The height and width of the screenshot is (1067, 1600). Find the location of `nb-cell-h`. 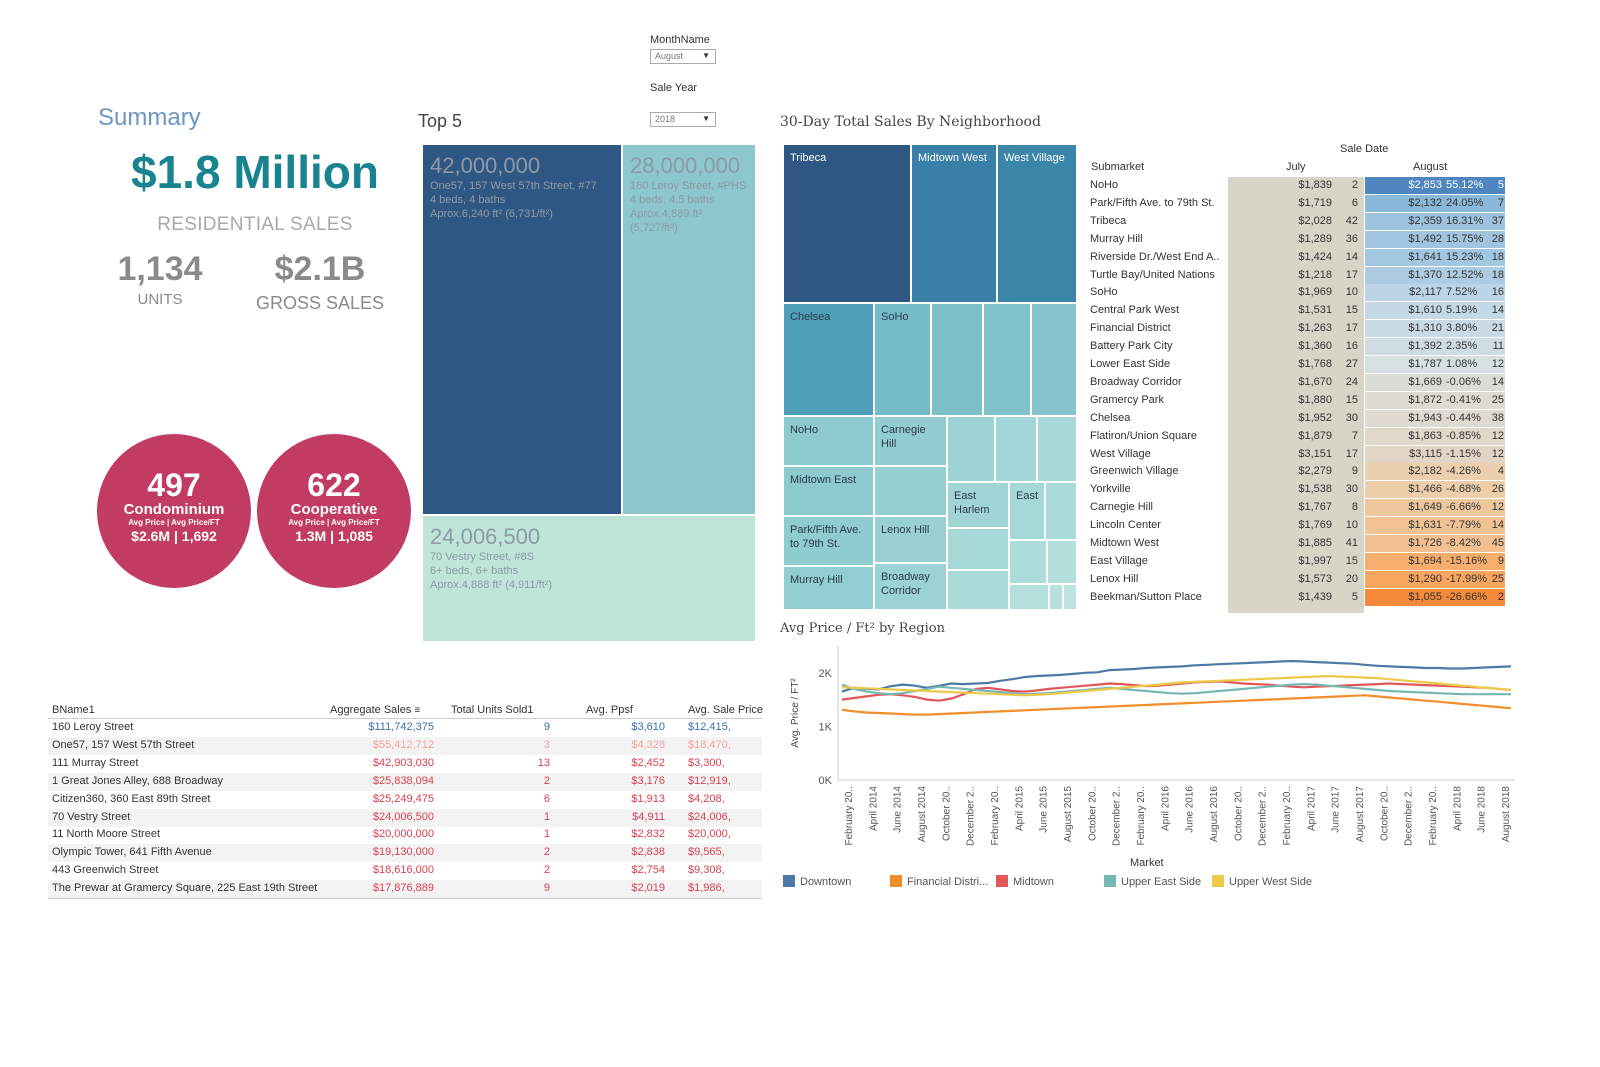

nb-cell-h is located at coordinates (1061, 511).